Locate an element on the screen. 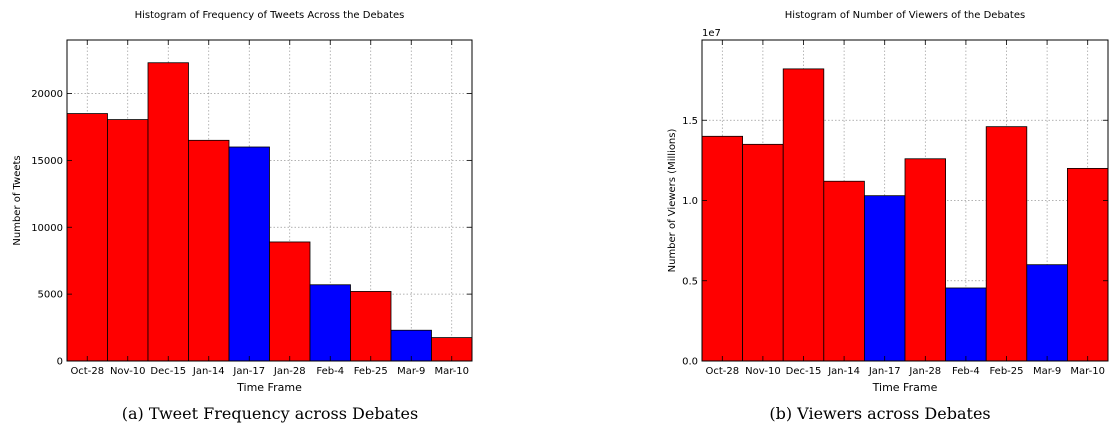 The width and height of the screenshot is (1113, 437). y-axis-label: Number of Viewers (Millions) is located at coordinates (672, 201).